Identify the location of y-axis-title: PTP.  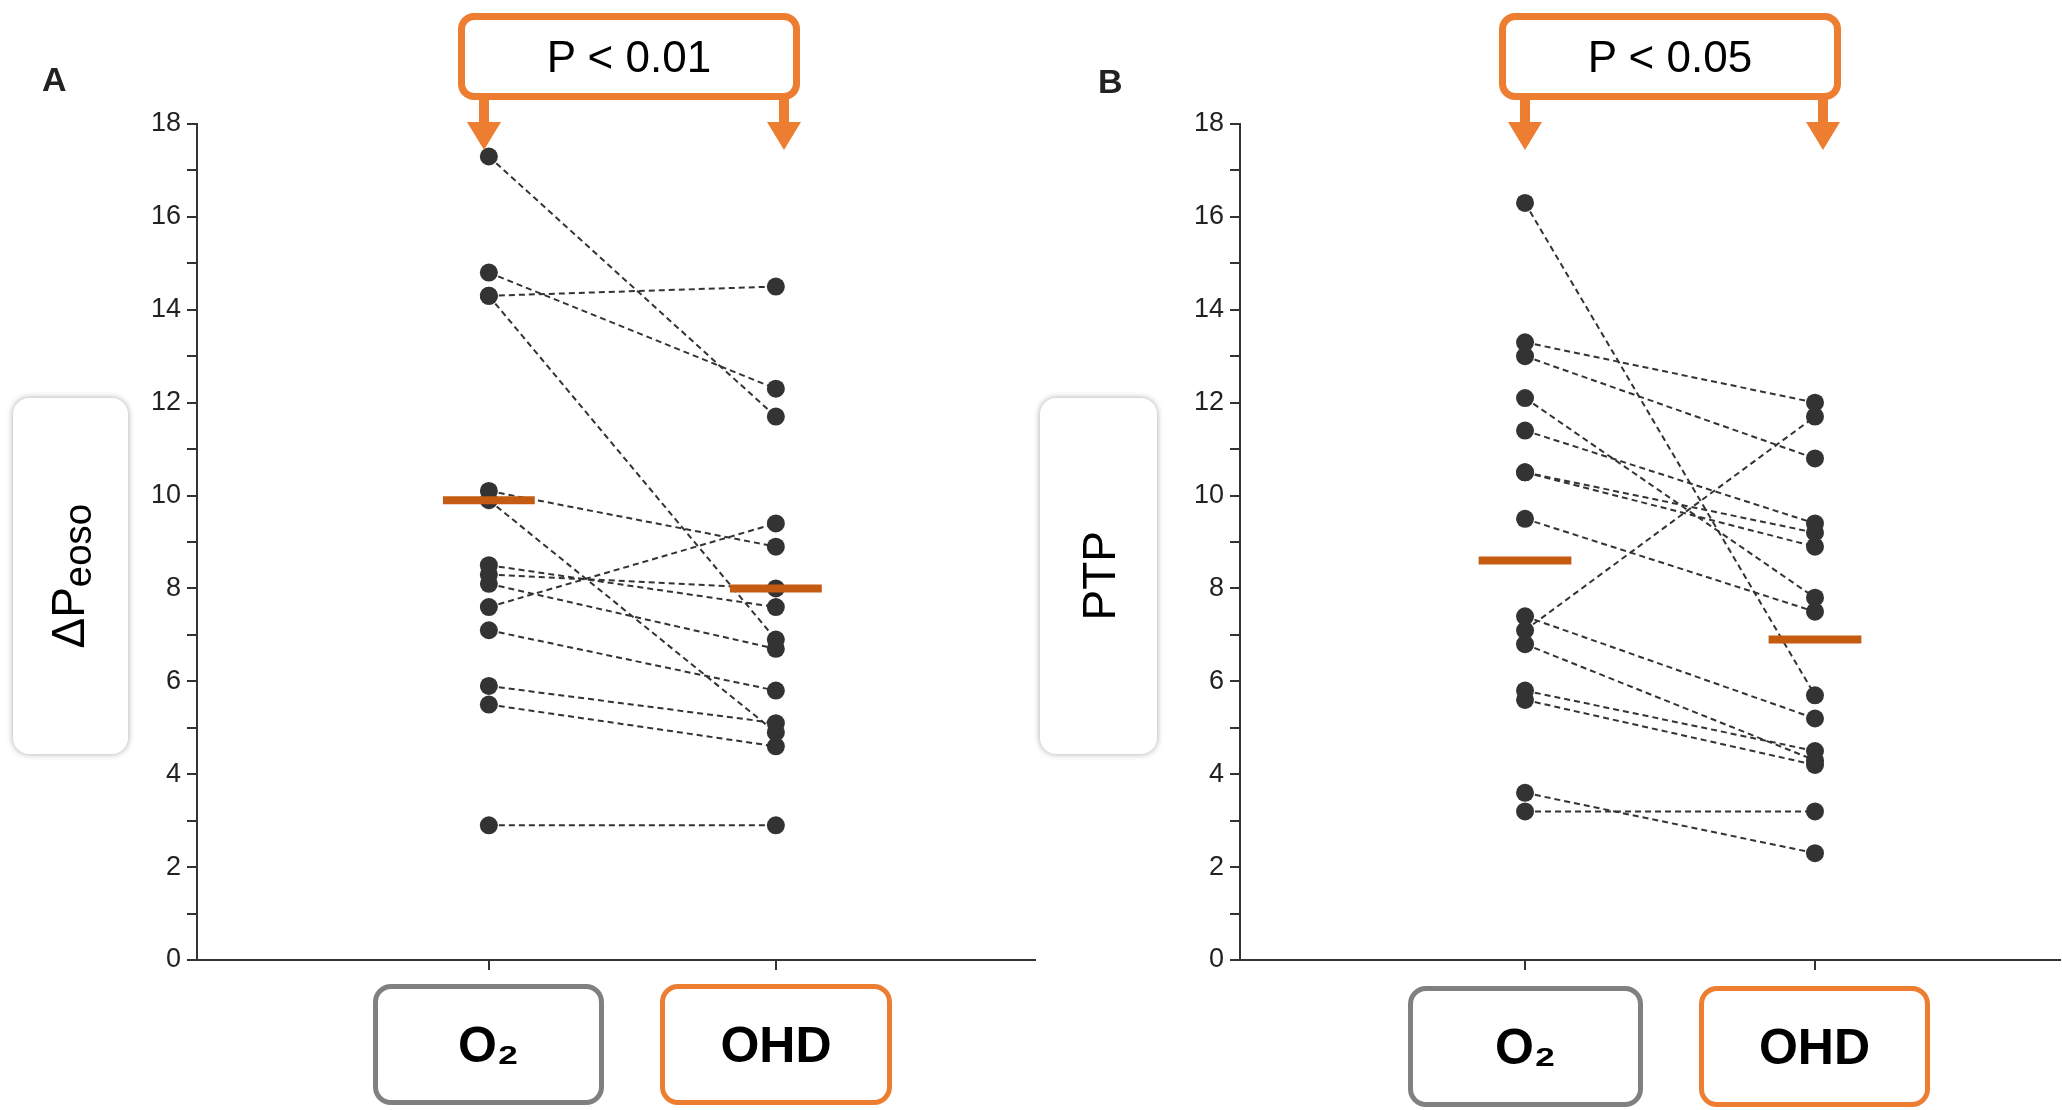
(1098, 576).